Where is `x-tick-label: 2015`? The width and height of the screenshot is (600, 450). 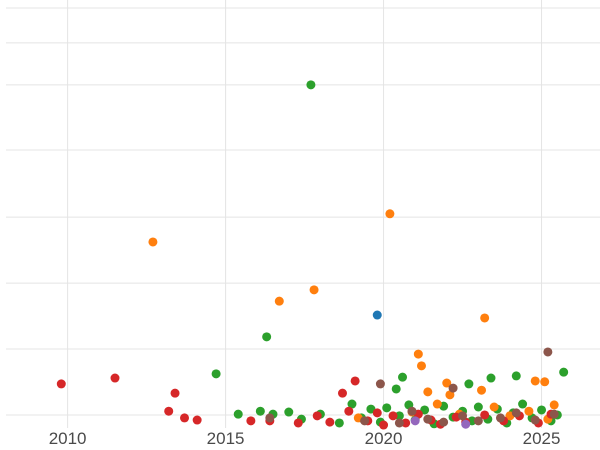
x-tick-label: 2015 is located at coordinates (226, 438).